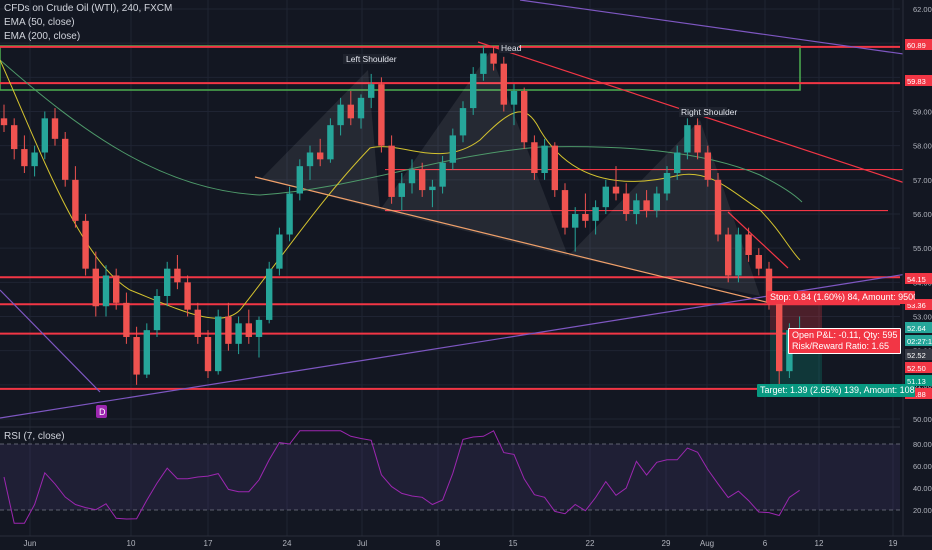 Image resolution: width=932 pixels, height=550 pixels. What do you see at coordinates (512, 240) in the screenshot?
I see `neckline` at bounding box center [512, 240].